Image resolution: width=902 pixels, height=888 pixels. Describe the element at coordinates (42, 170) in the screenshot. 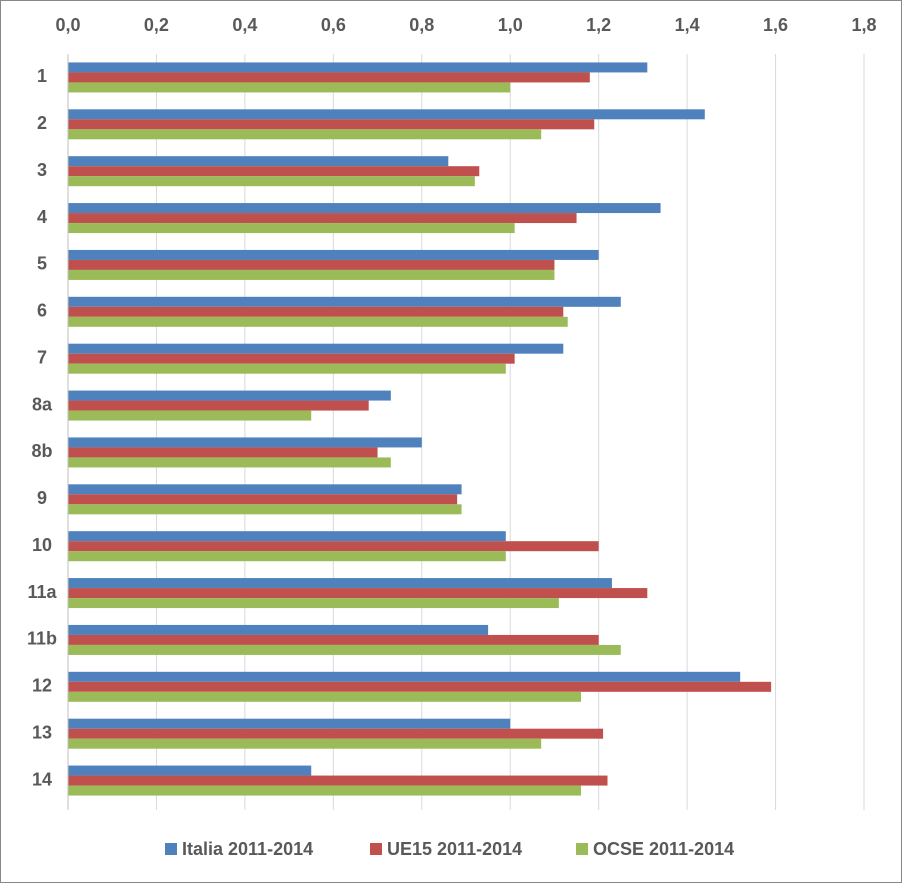

I see `y-tick-label: 3` at that location.